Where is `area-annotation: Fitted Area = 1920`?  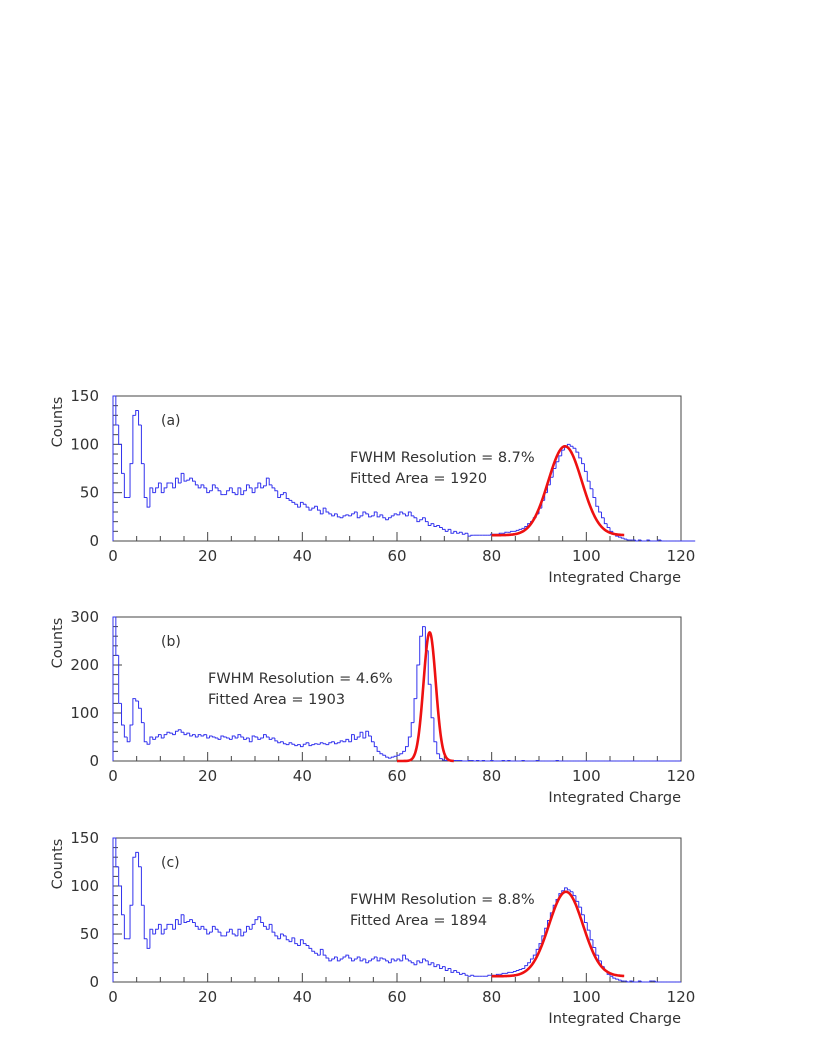 area-annotation: Fitted Area = 1920 is located at coordinates (418, 479).